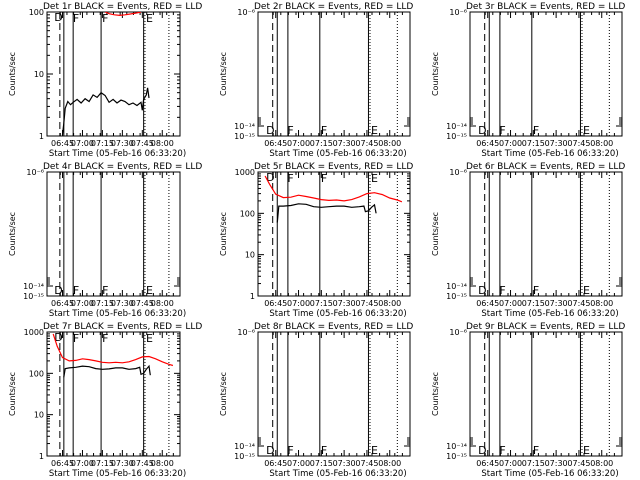 This screenshot has width=640, height=480. I want to click on y-tick-label: 1, so click(252, 296).